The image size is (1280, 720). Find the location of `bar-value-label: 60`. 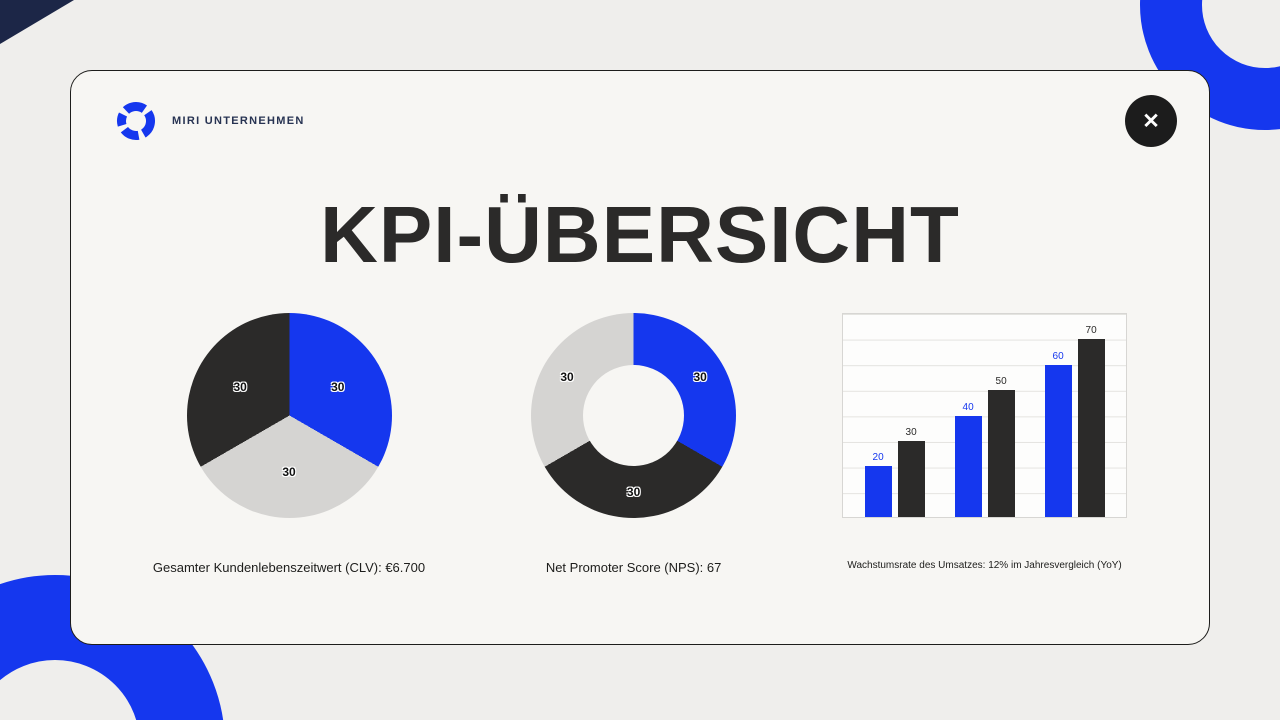

bar-value-label: 60 is located at coordinates (1058, 356).